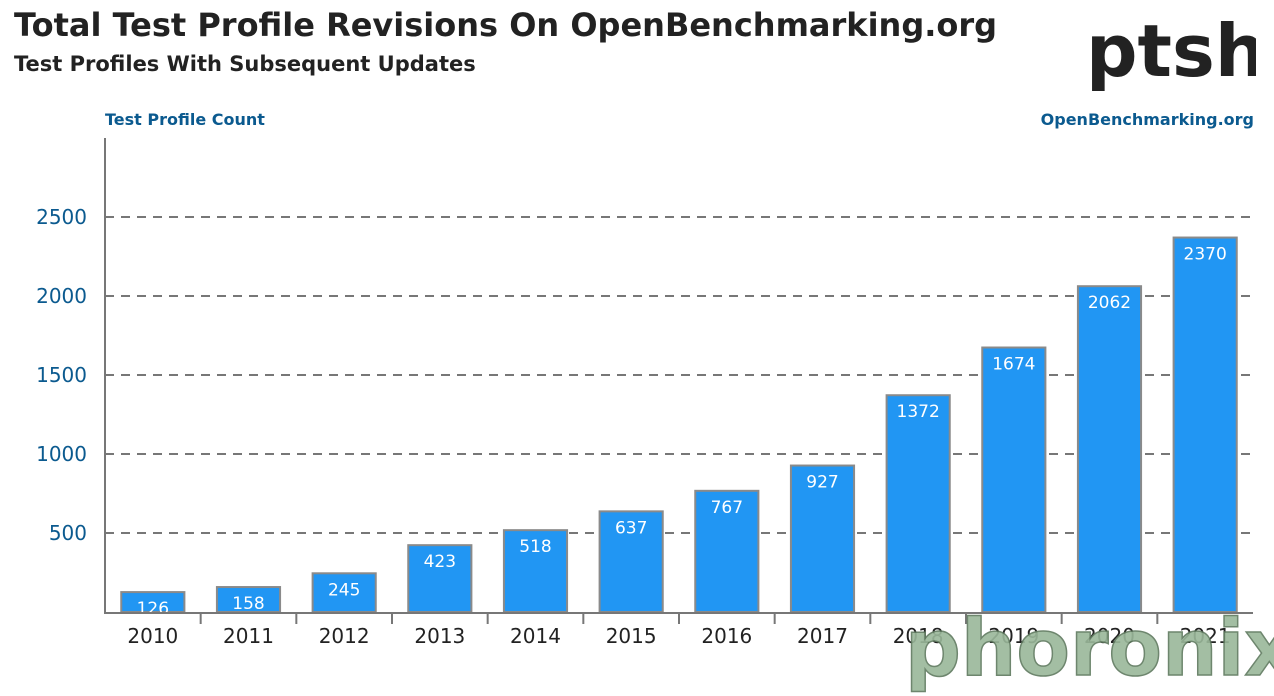  What do you see at coordinates (1205, 636) in the screenshot?
I see `x-tick-label-2021: 2021` at bounding box center [1205, 636].